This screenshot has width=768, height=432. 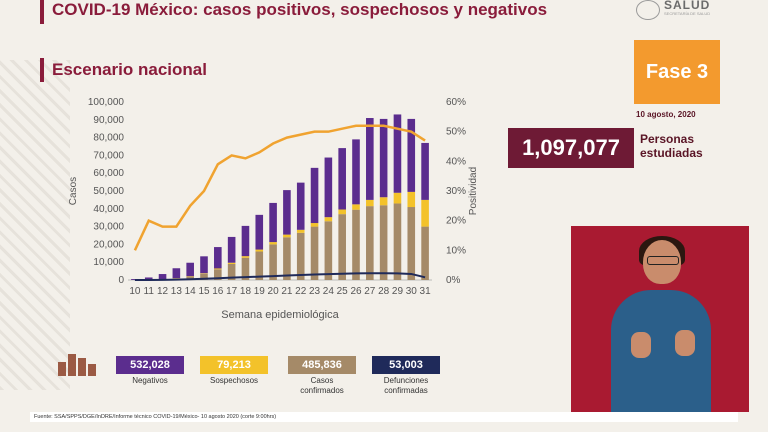 I want to click on salud-logo: SALUD SECRETARÍA DE SALUD, so click(x=691, y=10).